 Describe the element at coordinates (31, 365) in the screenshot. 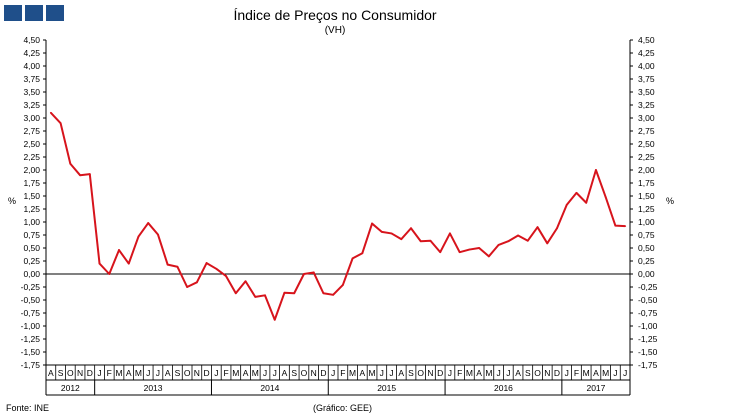

I see `y-tick-label-left: -1,75` at that location.